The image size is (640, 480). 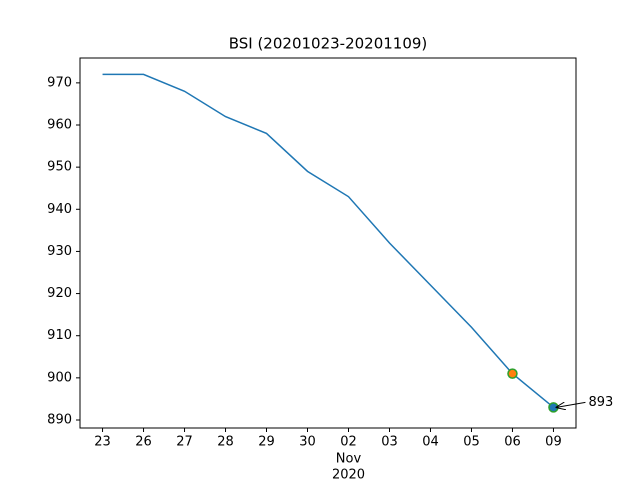 What do you see at coordinates (59, 251) in the screenshot?
I see `y-tick-label: 930` at bounding box center [59, 251].